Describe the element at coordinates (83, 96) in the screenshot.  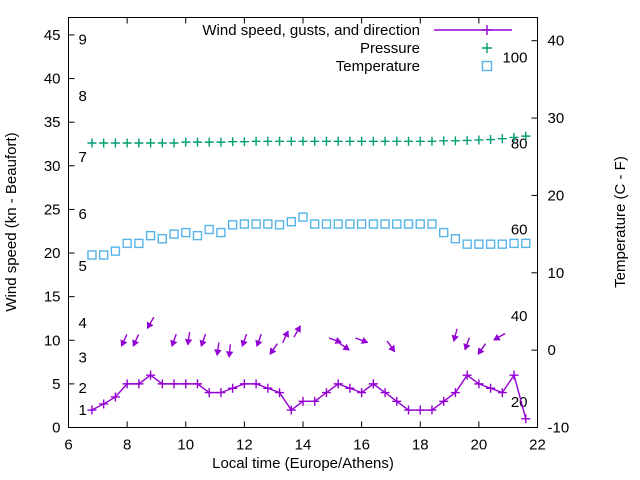
I see `beaufort-label: 8` at that location.